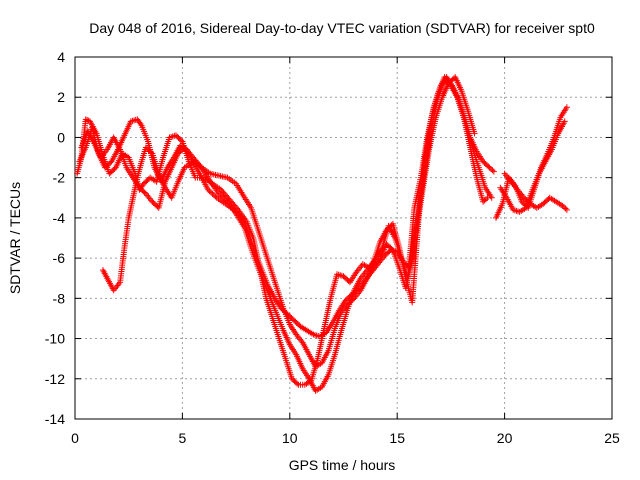  What do you see at coordinates (183, 438) in the screenshot?
I see `x-tick-label: 5` at bounding box center [183, 438].